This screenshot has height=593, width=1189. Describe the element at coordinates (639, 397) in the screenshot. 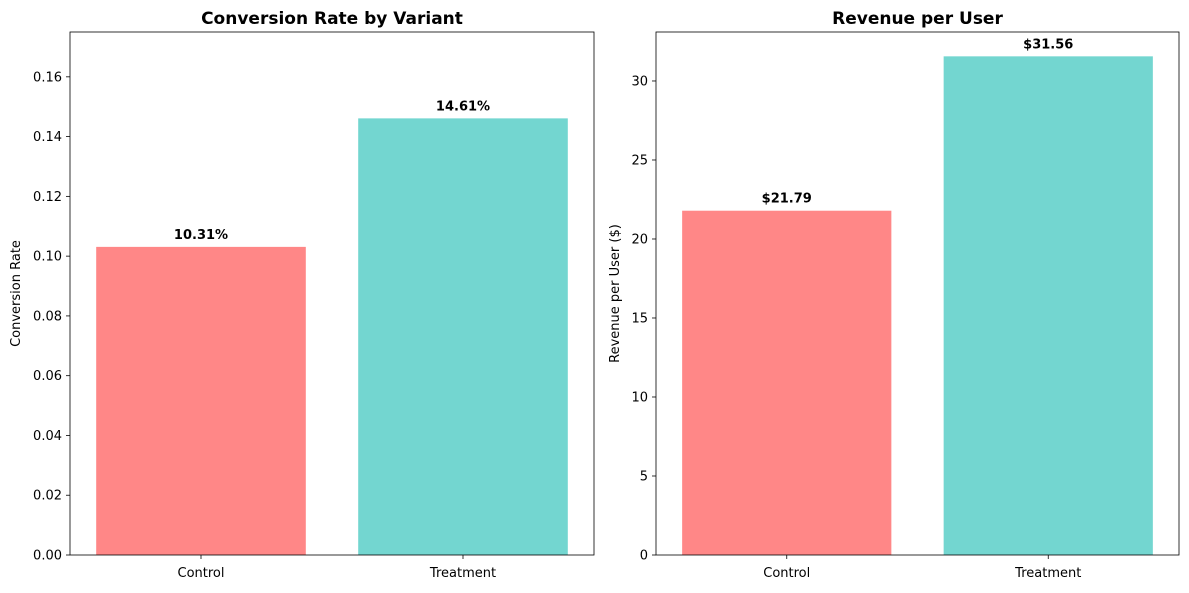

I see `y-tick-label: 10` at that location.